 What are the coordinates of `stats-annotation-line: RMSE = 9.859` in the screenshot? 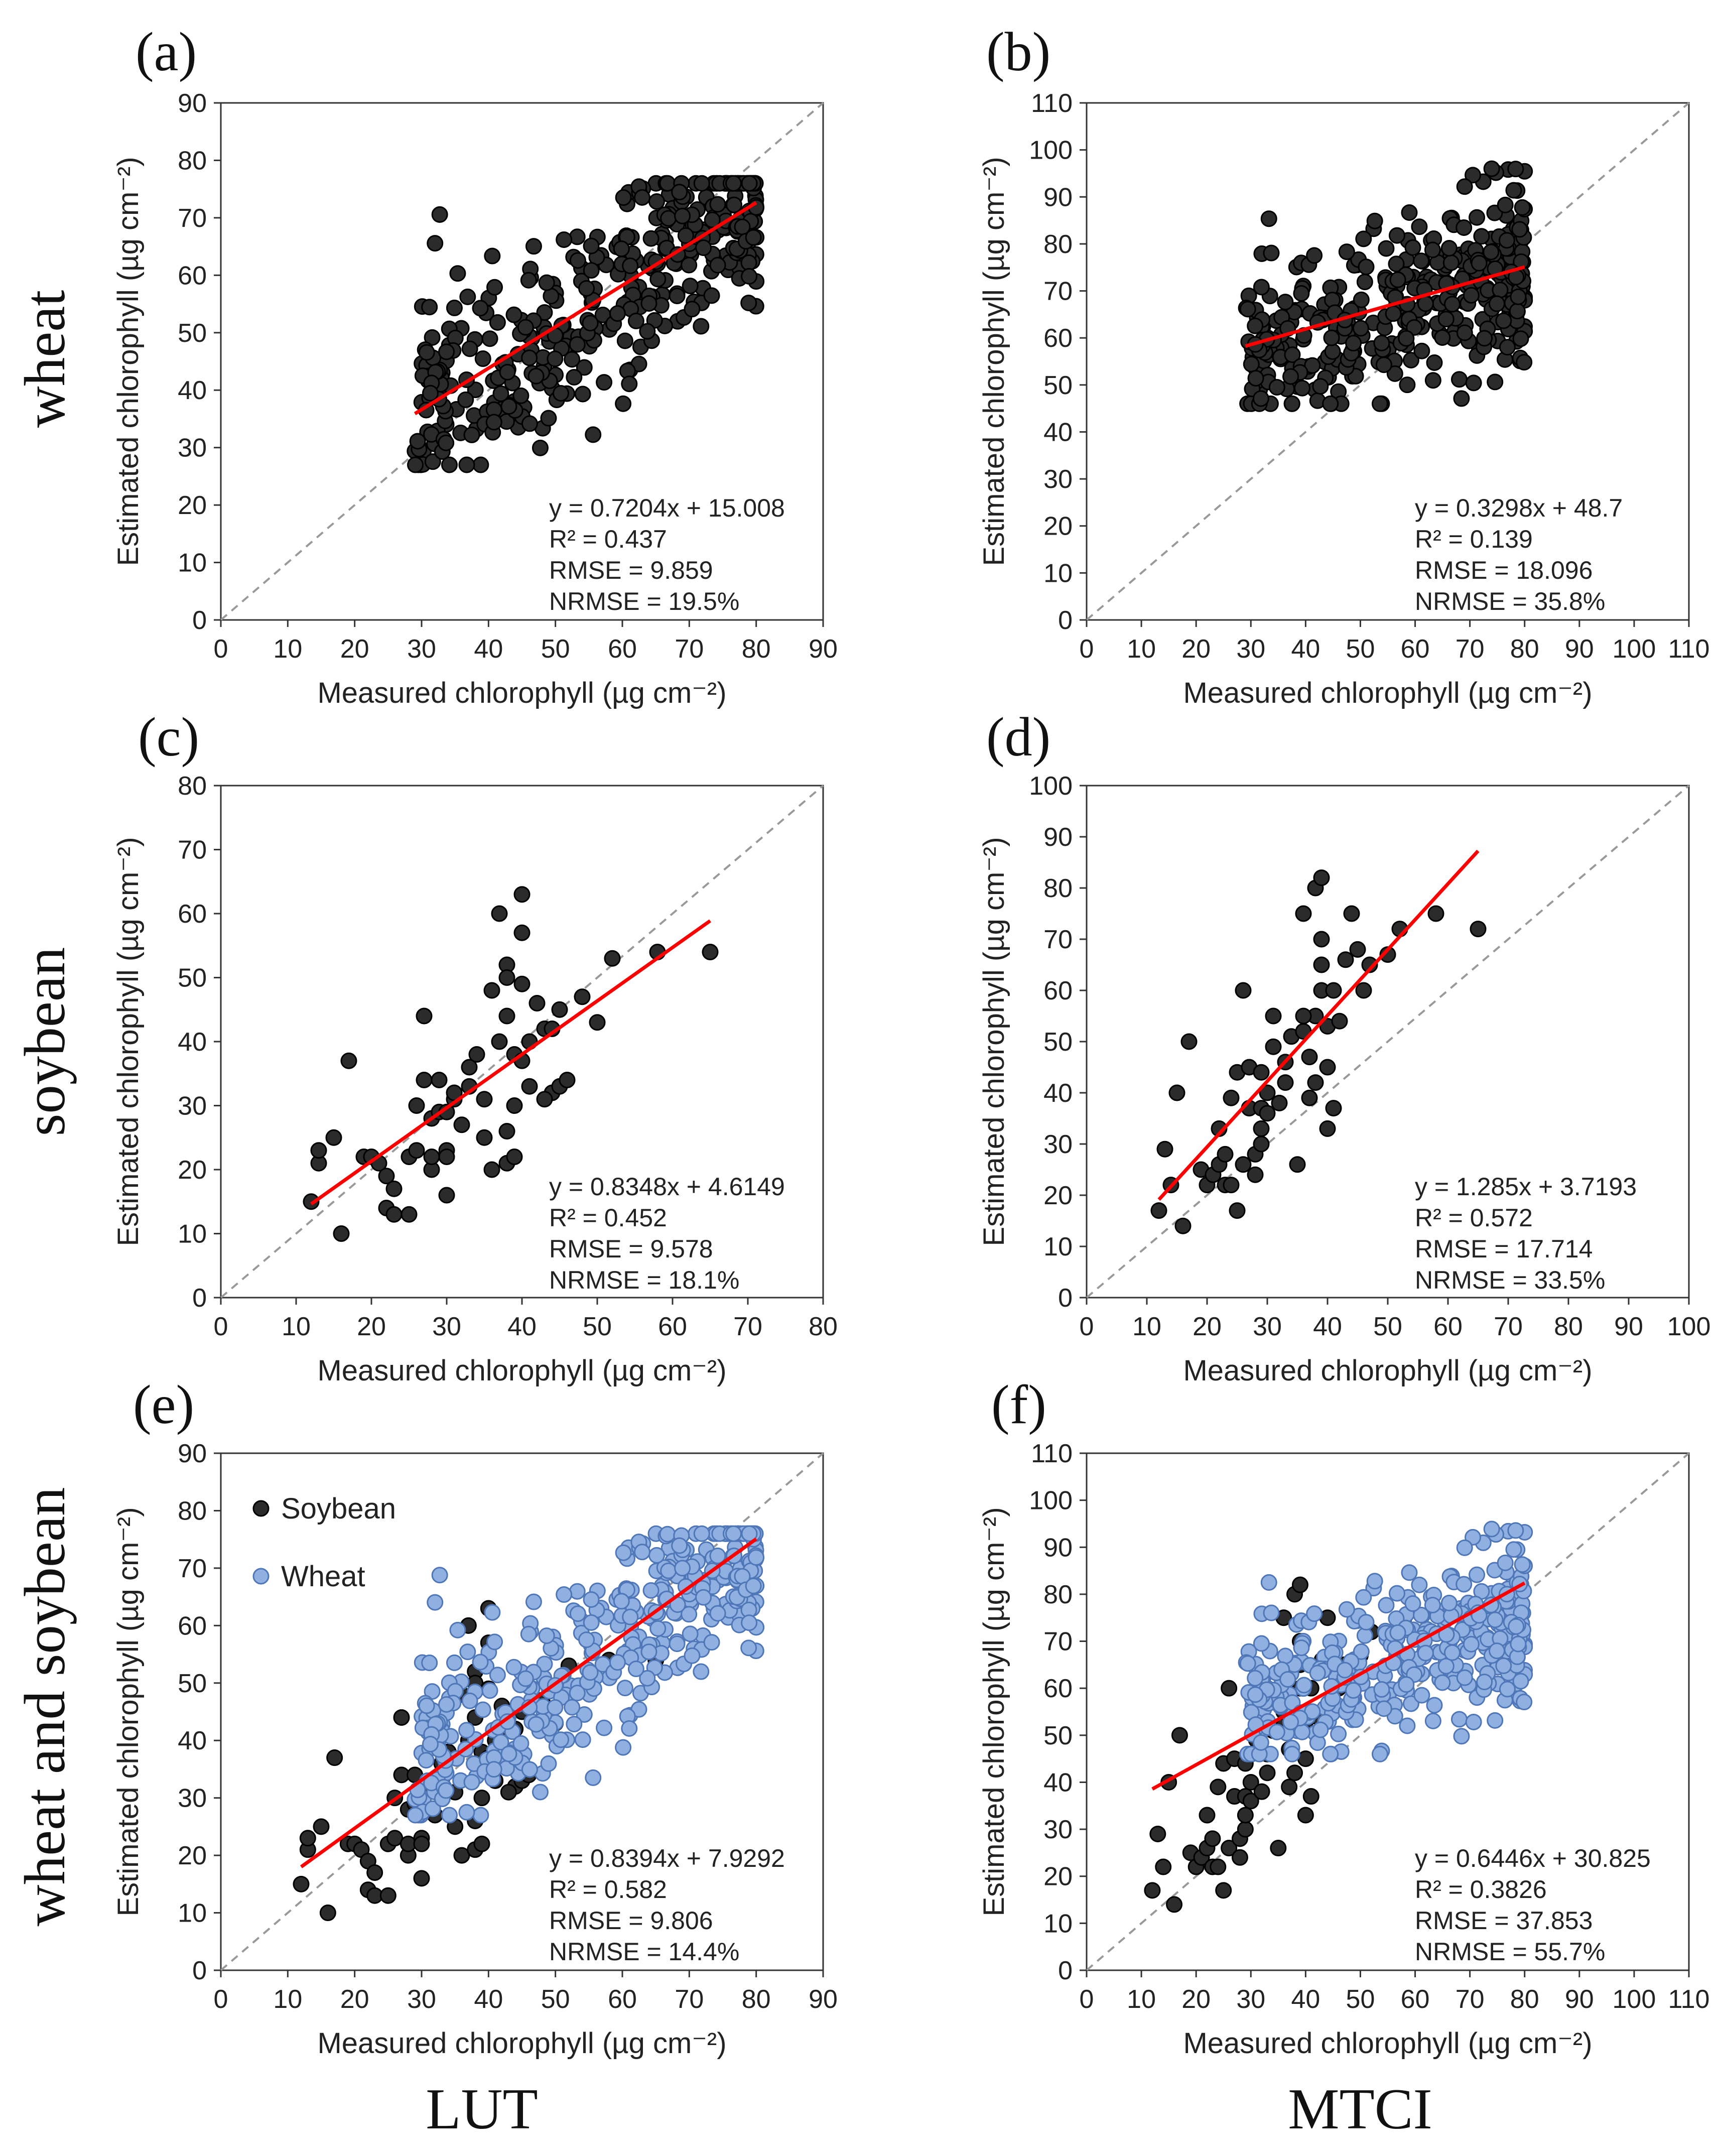 It's located at (631, 570).